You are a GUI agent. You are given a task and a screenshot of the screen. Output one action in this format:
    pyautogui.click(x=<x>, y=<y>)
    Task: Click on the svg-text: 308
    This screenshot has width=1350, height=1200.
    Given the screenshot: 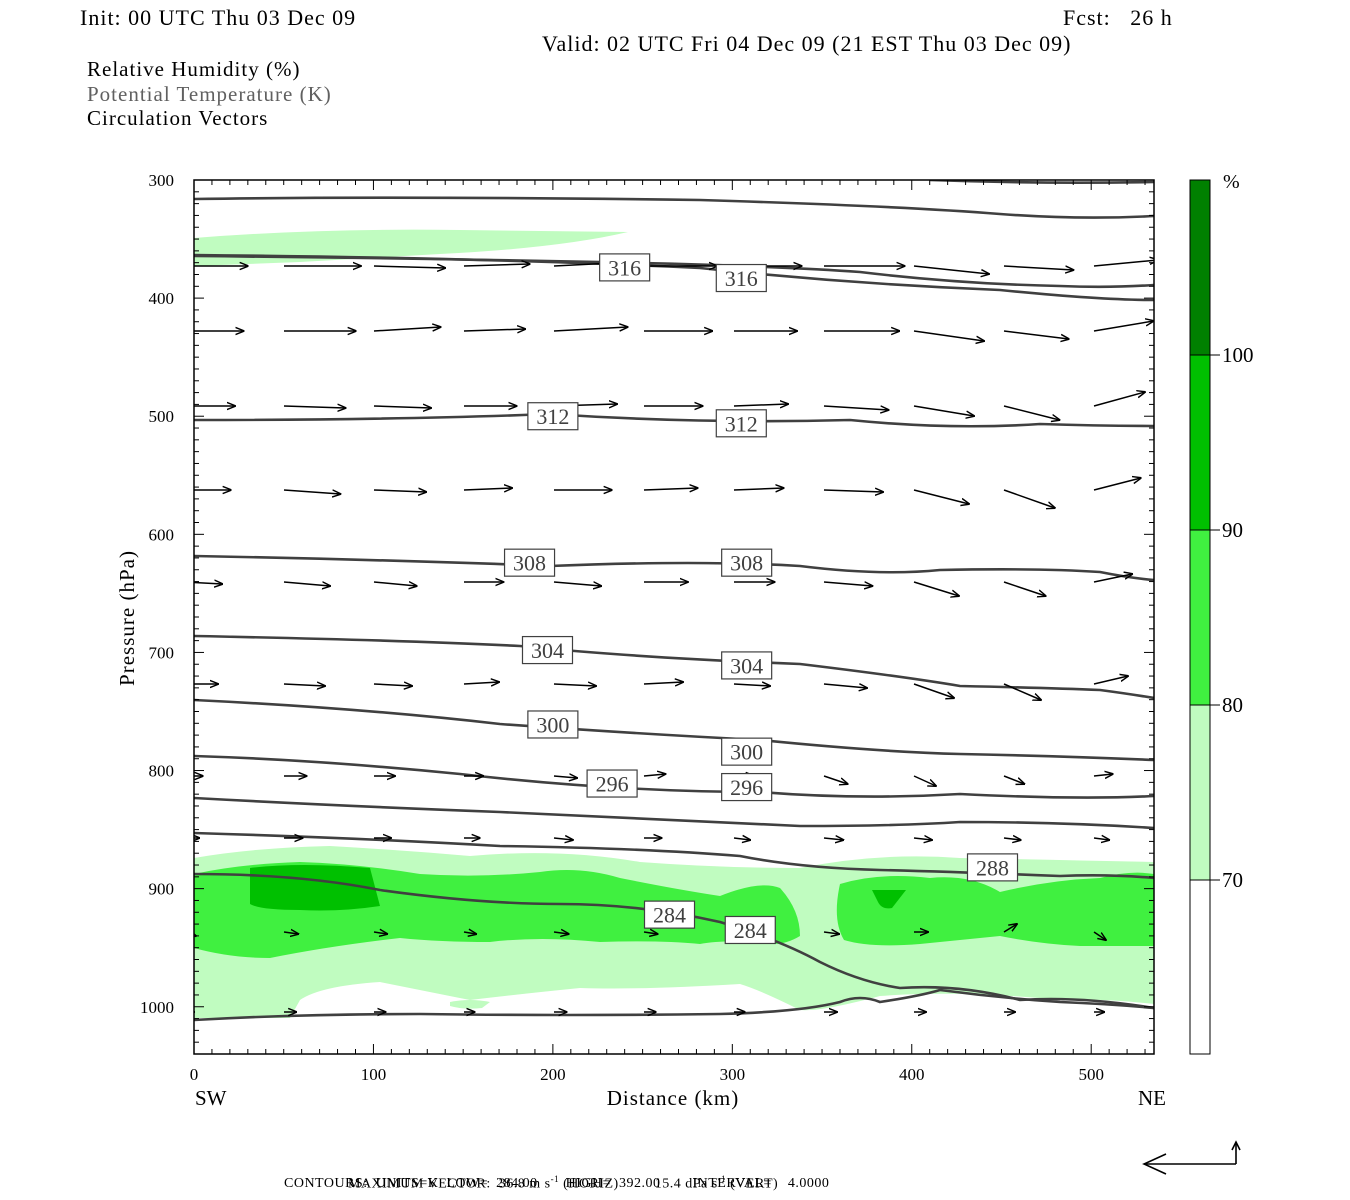 What is the action you would take?
    pyautogui.click(x=529, y=563)
    